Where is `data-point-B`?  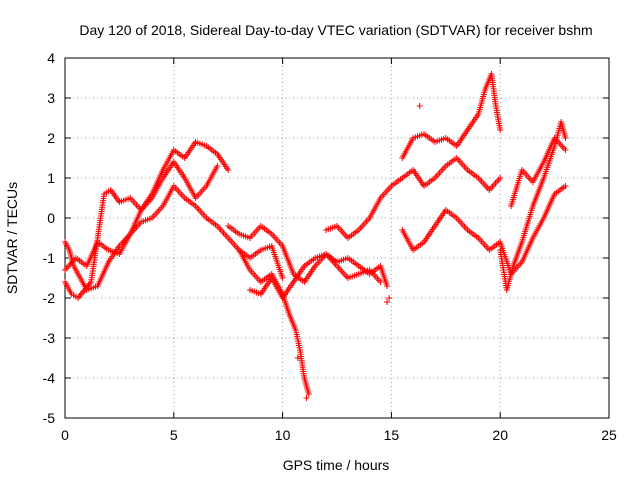 data-point-B is located at coordinates (282, 278).